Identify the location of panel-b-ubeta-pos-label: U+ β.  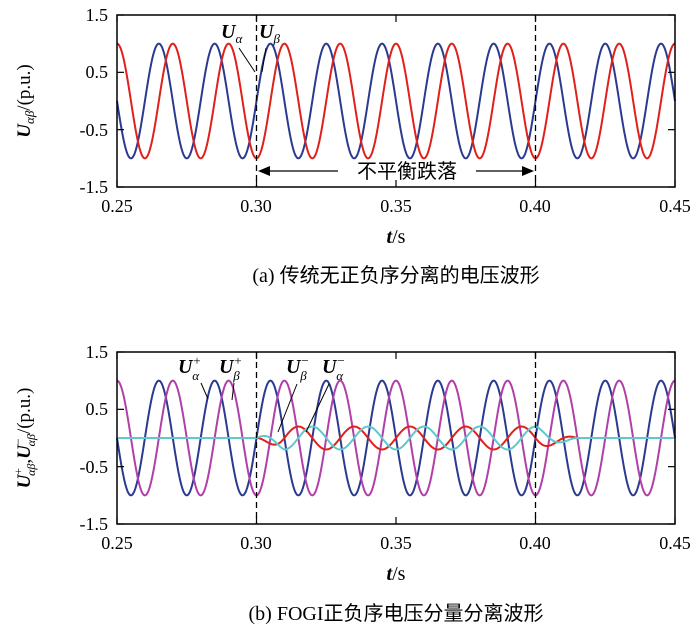
(230, 368).